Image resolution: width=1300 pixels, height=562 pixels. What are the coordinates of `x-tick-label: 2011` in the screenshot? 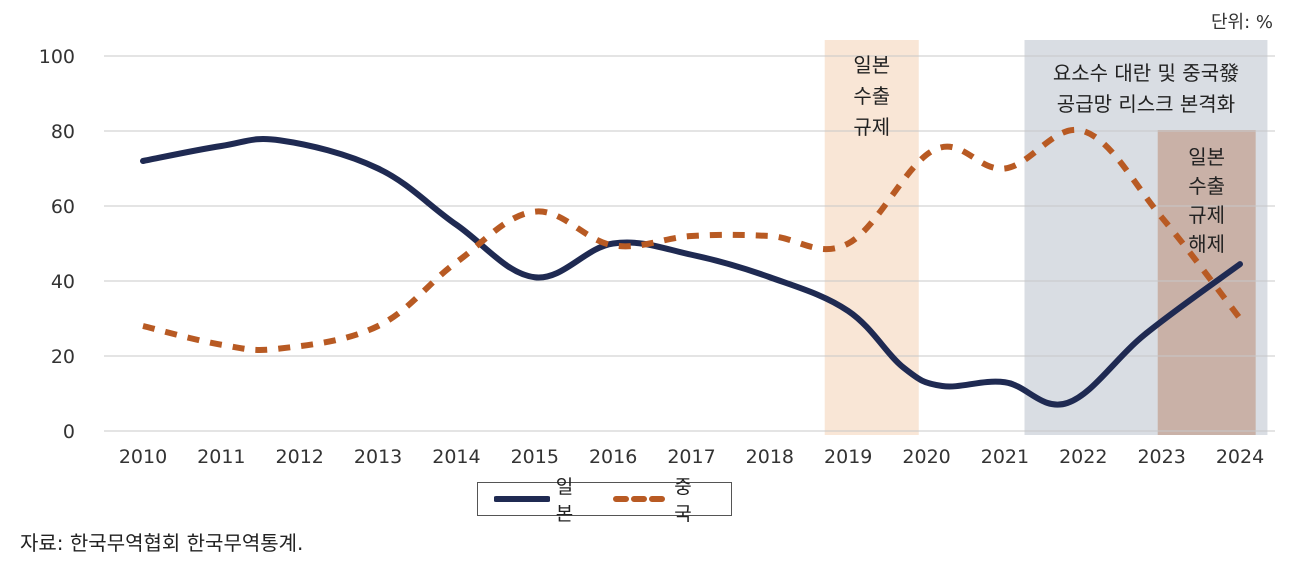 It's located at (221, 457).